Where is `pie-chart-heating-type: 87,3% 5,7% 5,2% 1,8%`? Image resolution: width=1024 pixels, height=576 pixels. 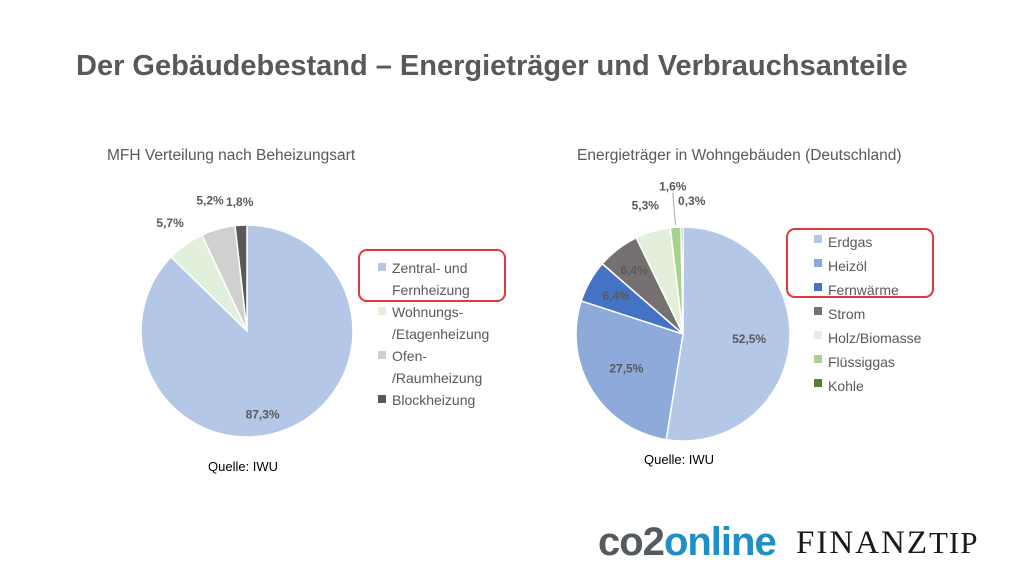
pie-chart-heating-type: 87,3% 5,7% 5,2% 1,8% is located at coordinates (247, 316).